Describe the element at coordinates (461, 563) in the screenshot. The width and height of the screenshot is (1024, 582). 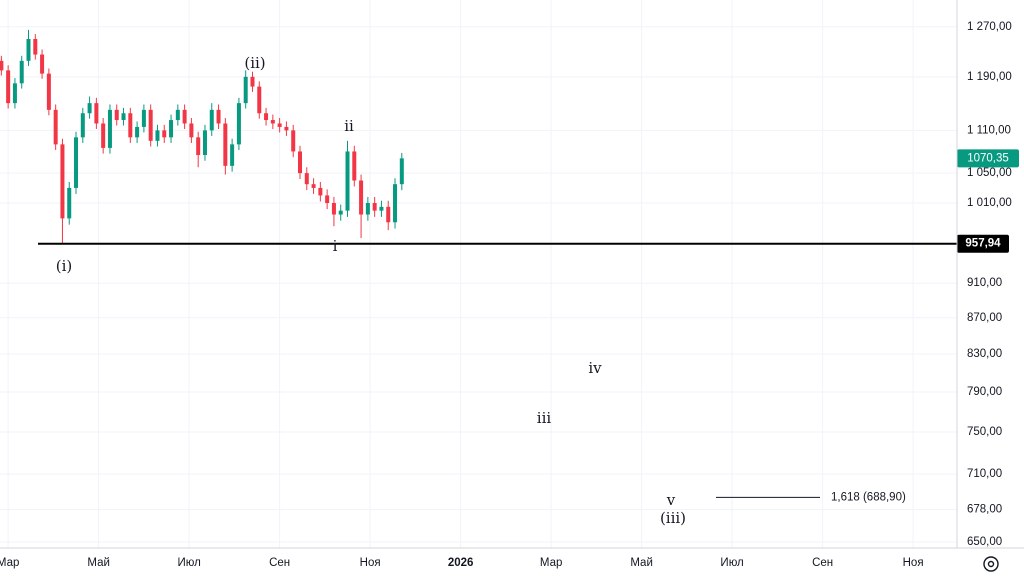
I see `x-tick-label: 2026` at that location.